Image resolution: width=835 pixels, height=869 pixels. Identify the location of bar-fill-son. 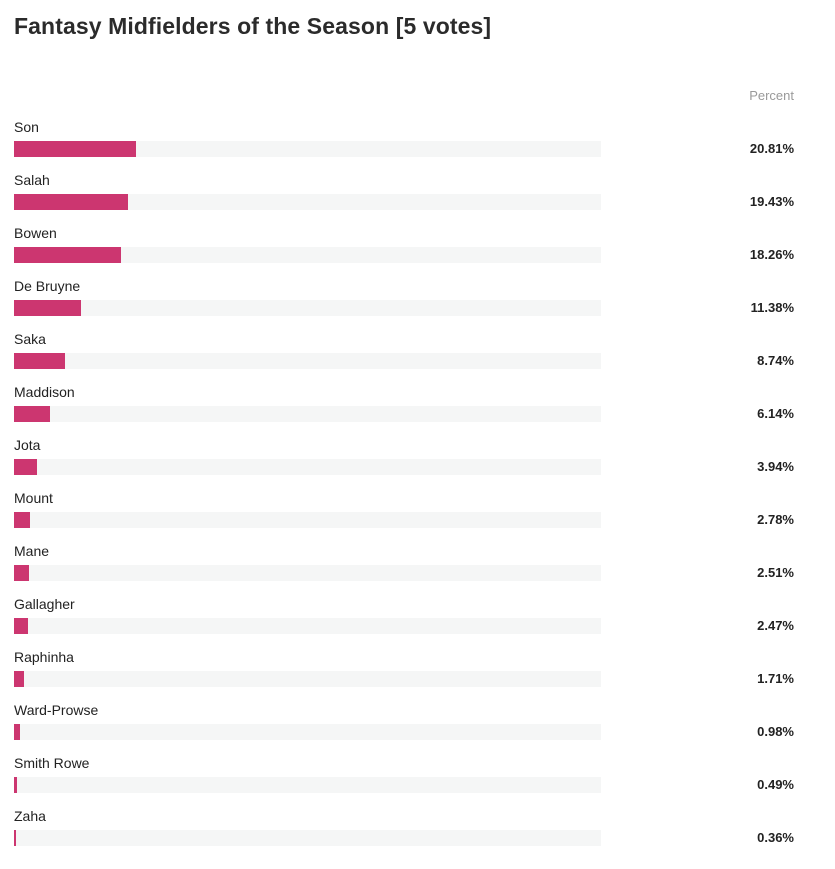
(75, 149).